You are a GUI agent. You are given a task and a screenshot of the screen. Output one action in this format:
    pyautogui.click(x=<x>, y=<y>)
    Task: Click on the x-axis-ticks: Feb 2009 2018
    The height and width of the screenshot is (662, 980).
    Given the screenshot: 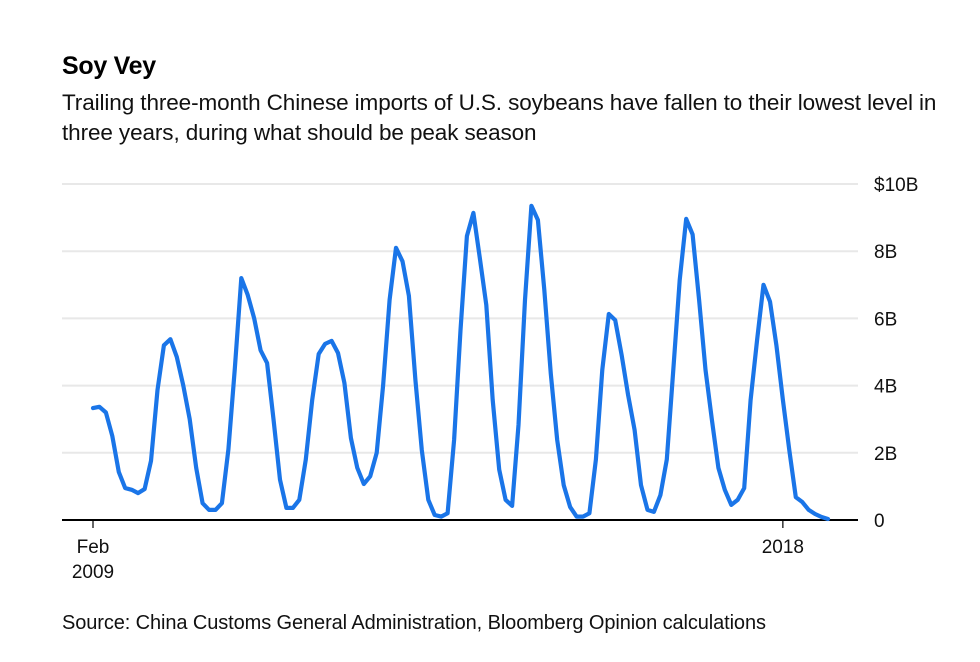 What is the action you would take?
    pyautogui.click(x=438, y=551)
    